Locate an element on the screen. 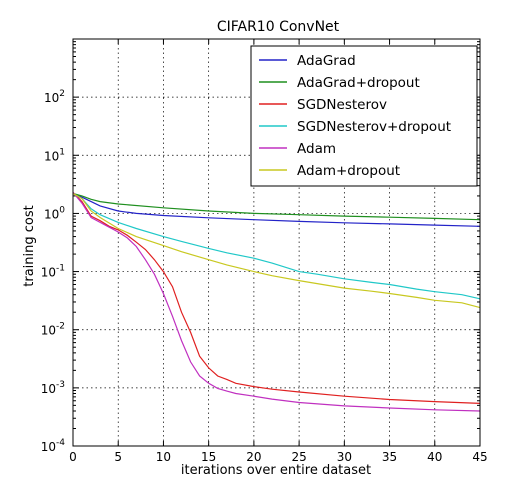 The width and height of the screenshot is (524, 495). x-tick-label: 5 is located at coordinates (118, 457).